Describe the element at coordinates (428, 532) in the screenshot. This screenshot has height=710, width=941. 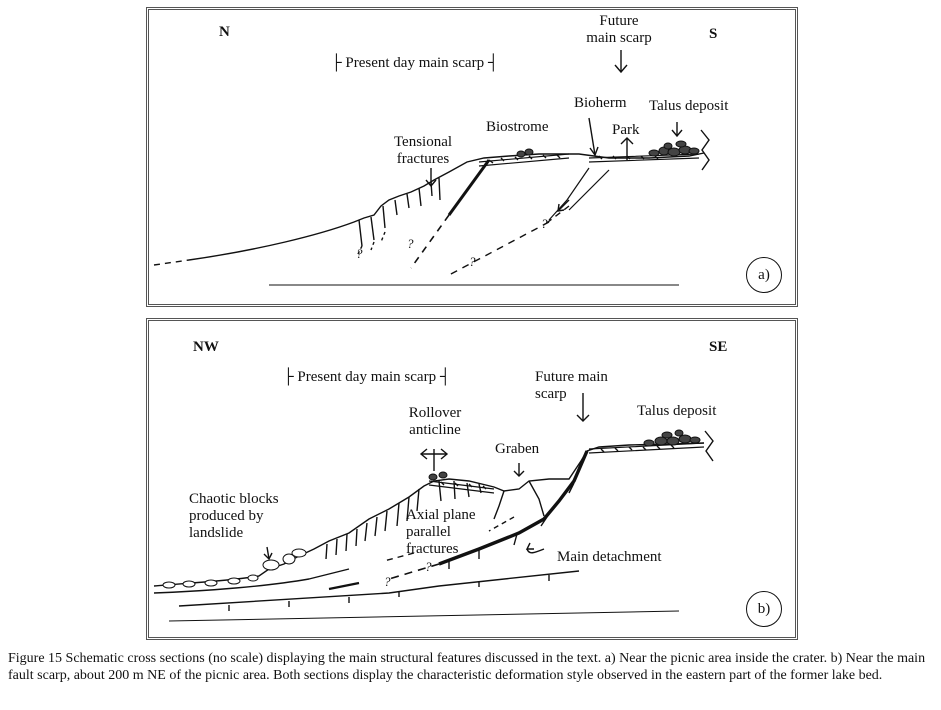
I see `axial-line2: parallel` at that location.